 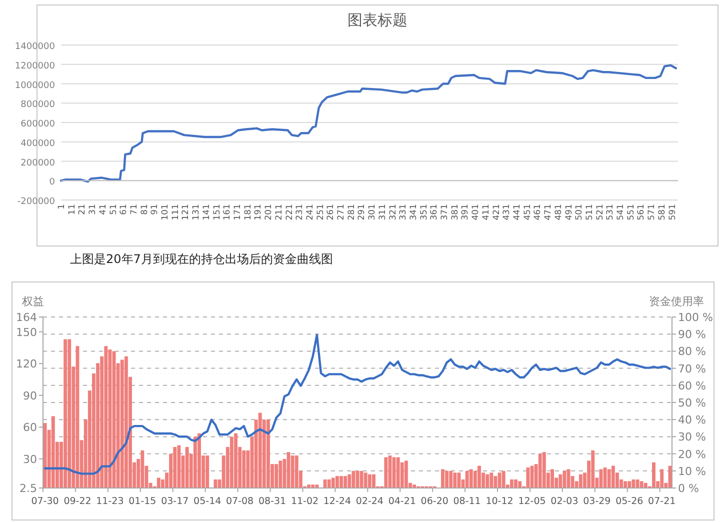 I want to click on y2-axis-title: 资金使用率, so click(x=676, y=301).